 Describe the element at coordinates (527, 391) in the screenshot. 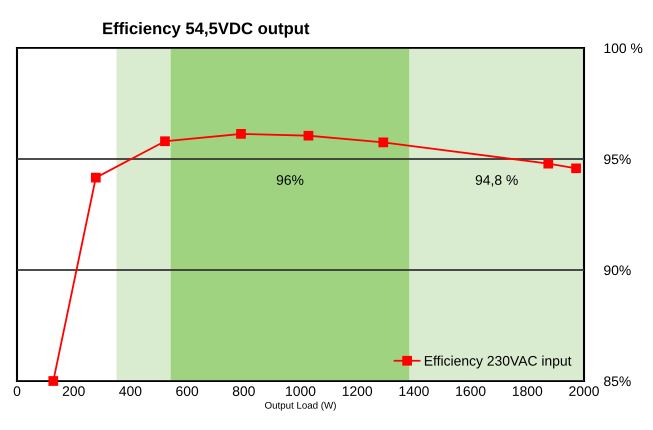

I see `x-tick-label: 1800` at that location.